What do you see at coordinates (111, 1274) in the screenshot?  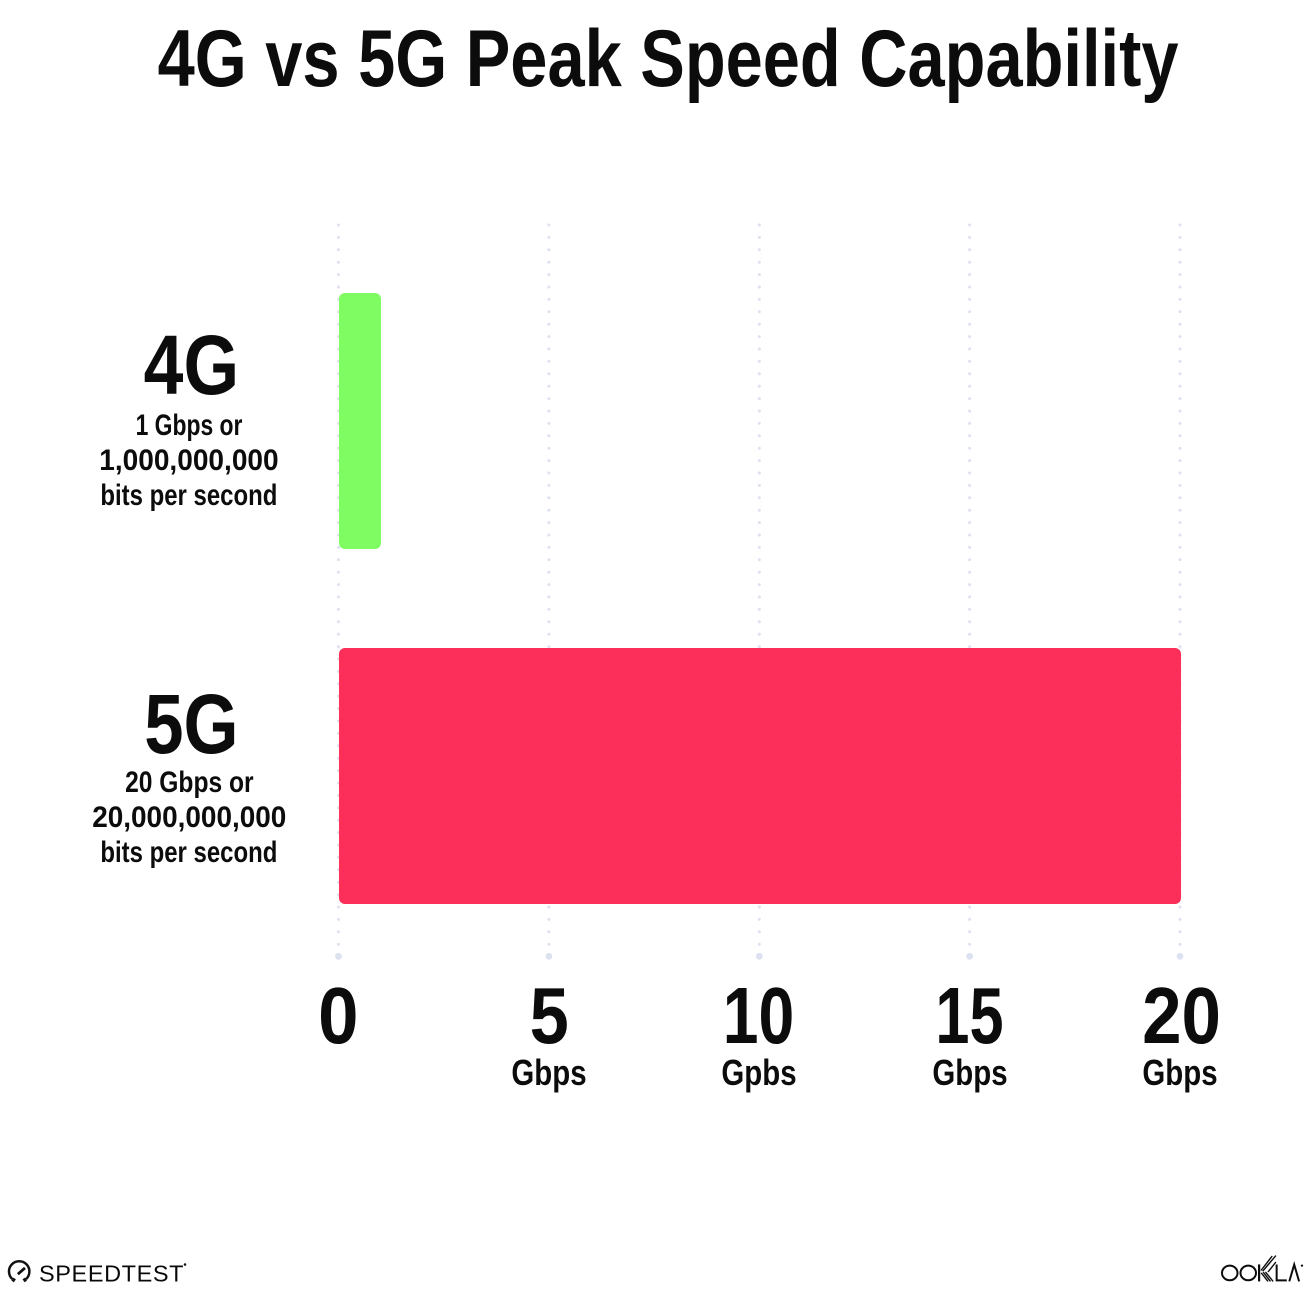 I see `svg-text: SPEEDTEST` at bounding box center [111, 1274].